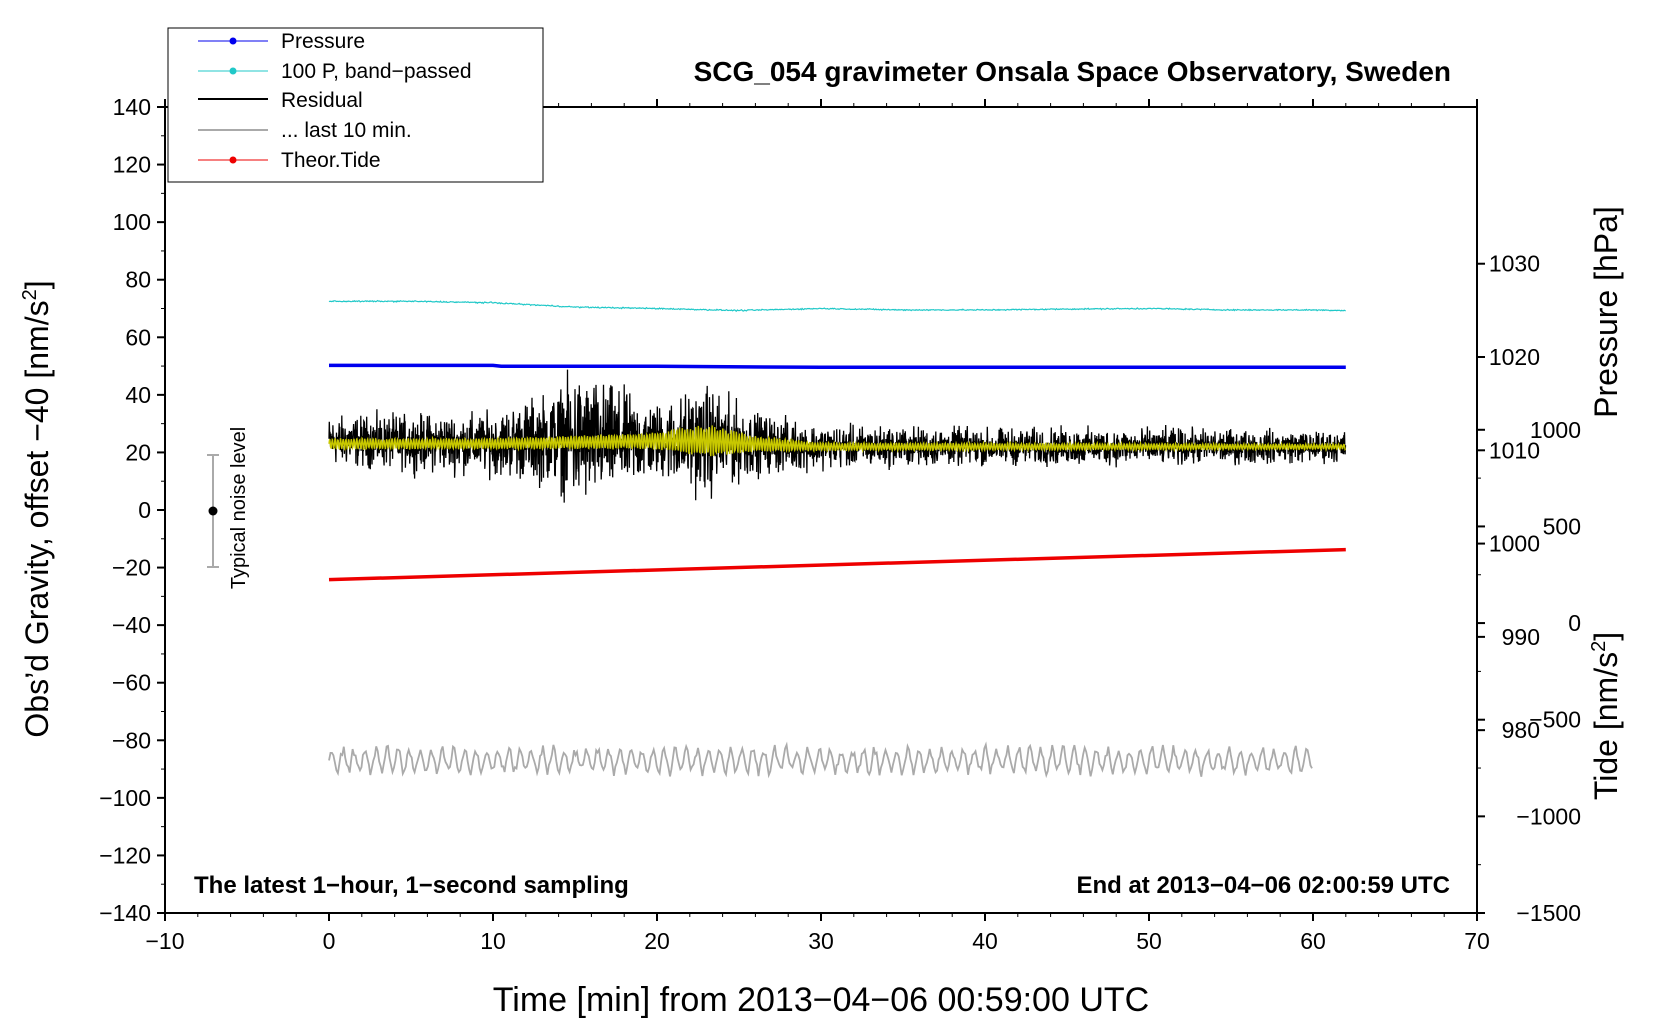 Image resolution: width=1660 pixels, height=1020 pixels. Describe the element at coordinates (138, 337) in the screenshot. I see `y-tick-label: 60` at that location.